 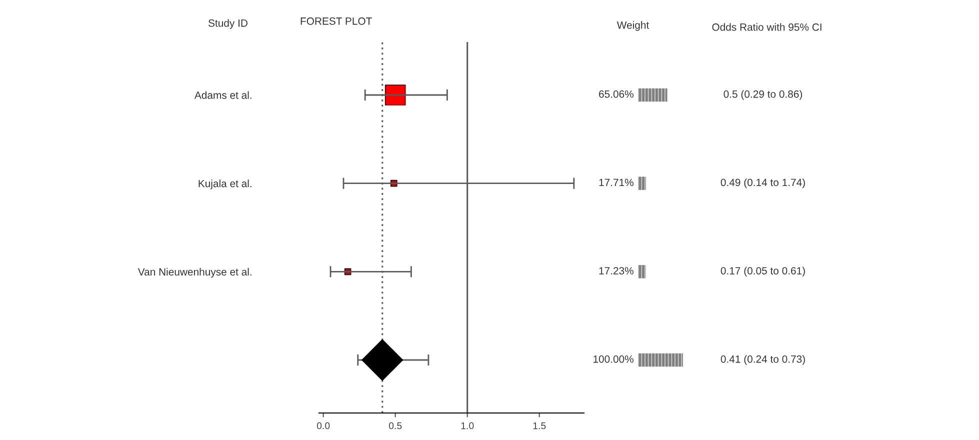 I want to click on x-tick-label: 0.5, so click(x=395, y=426).